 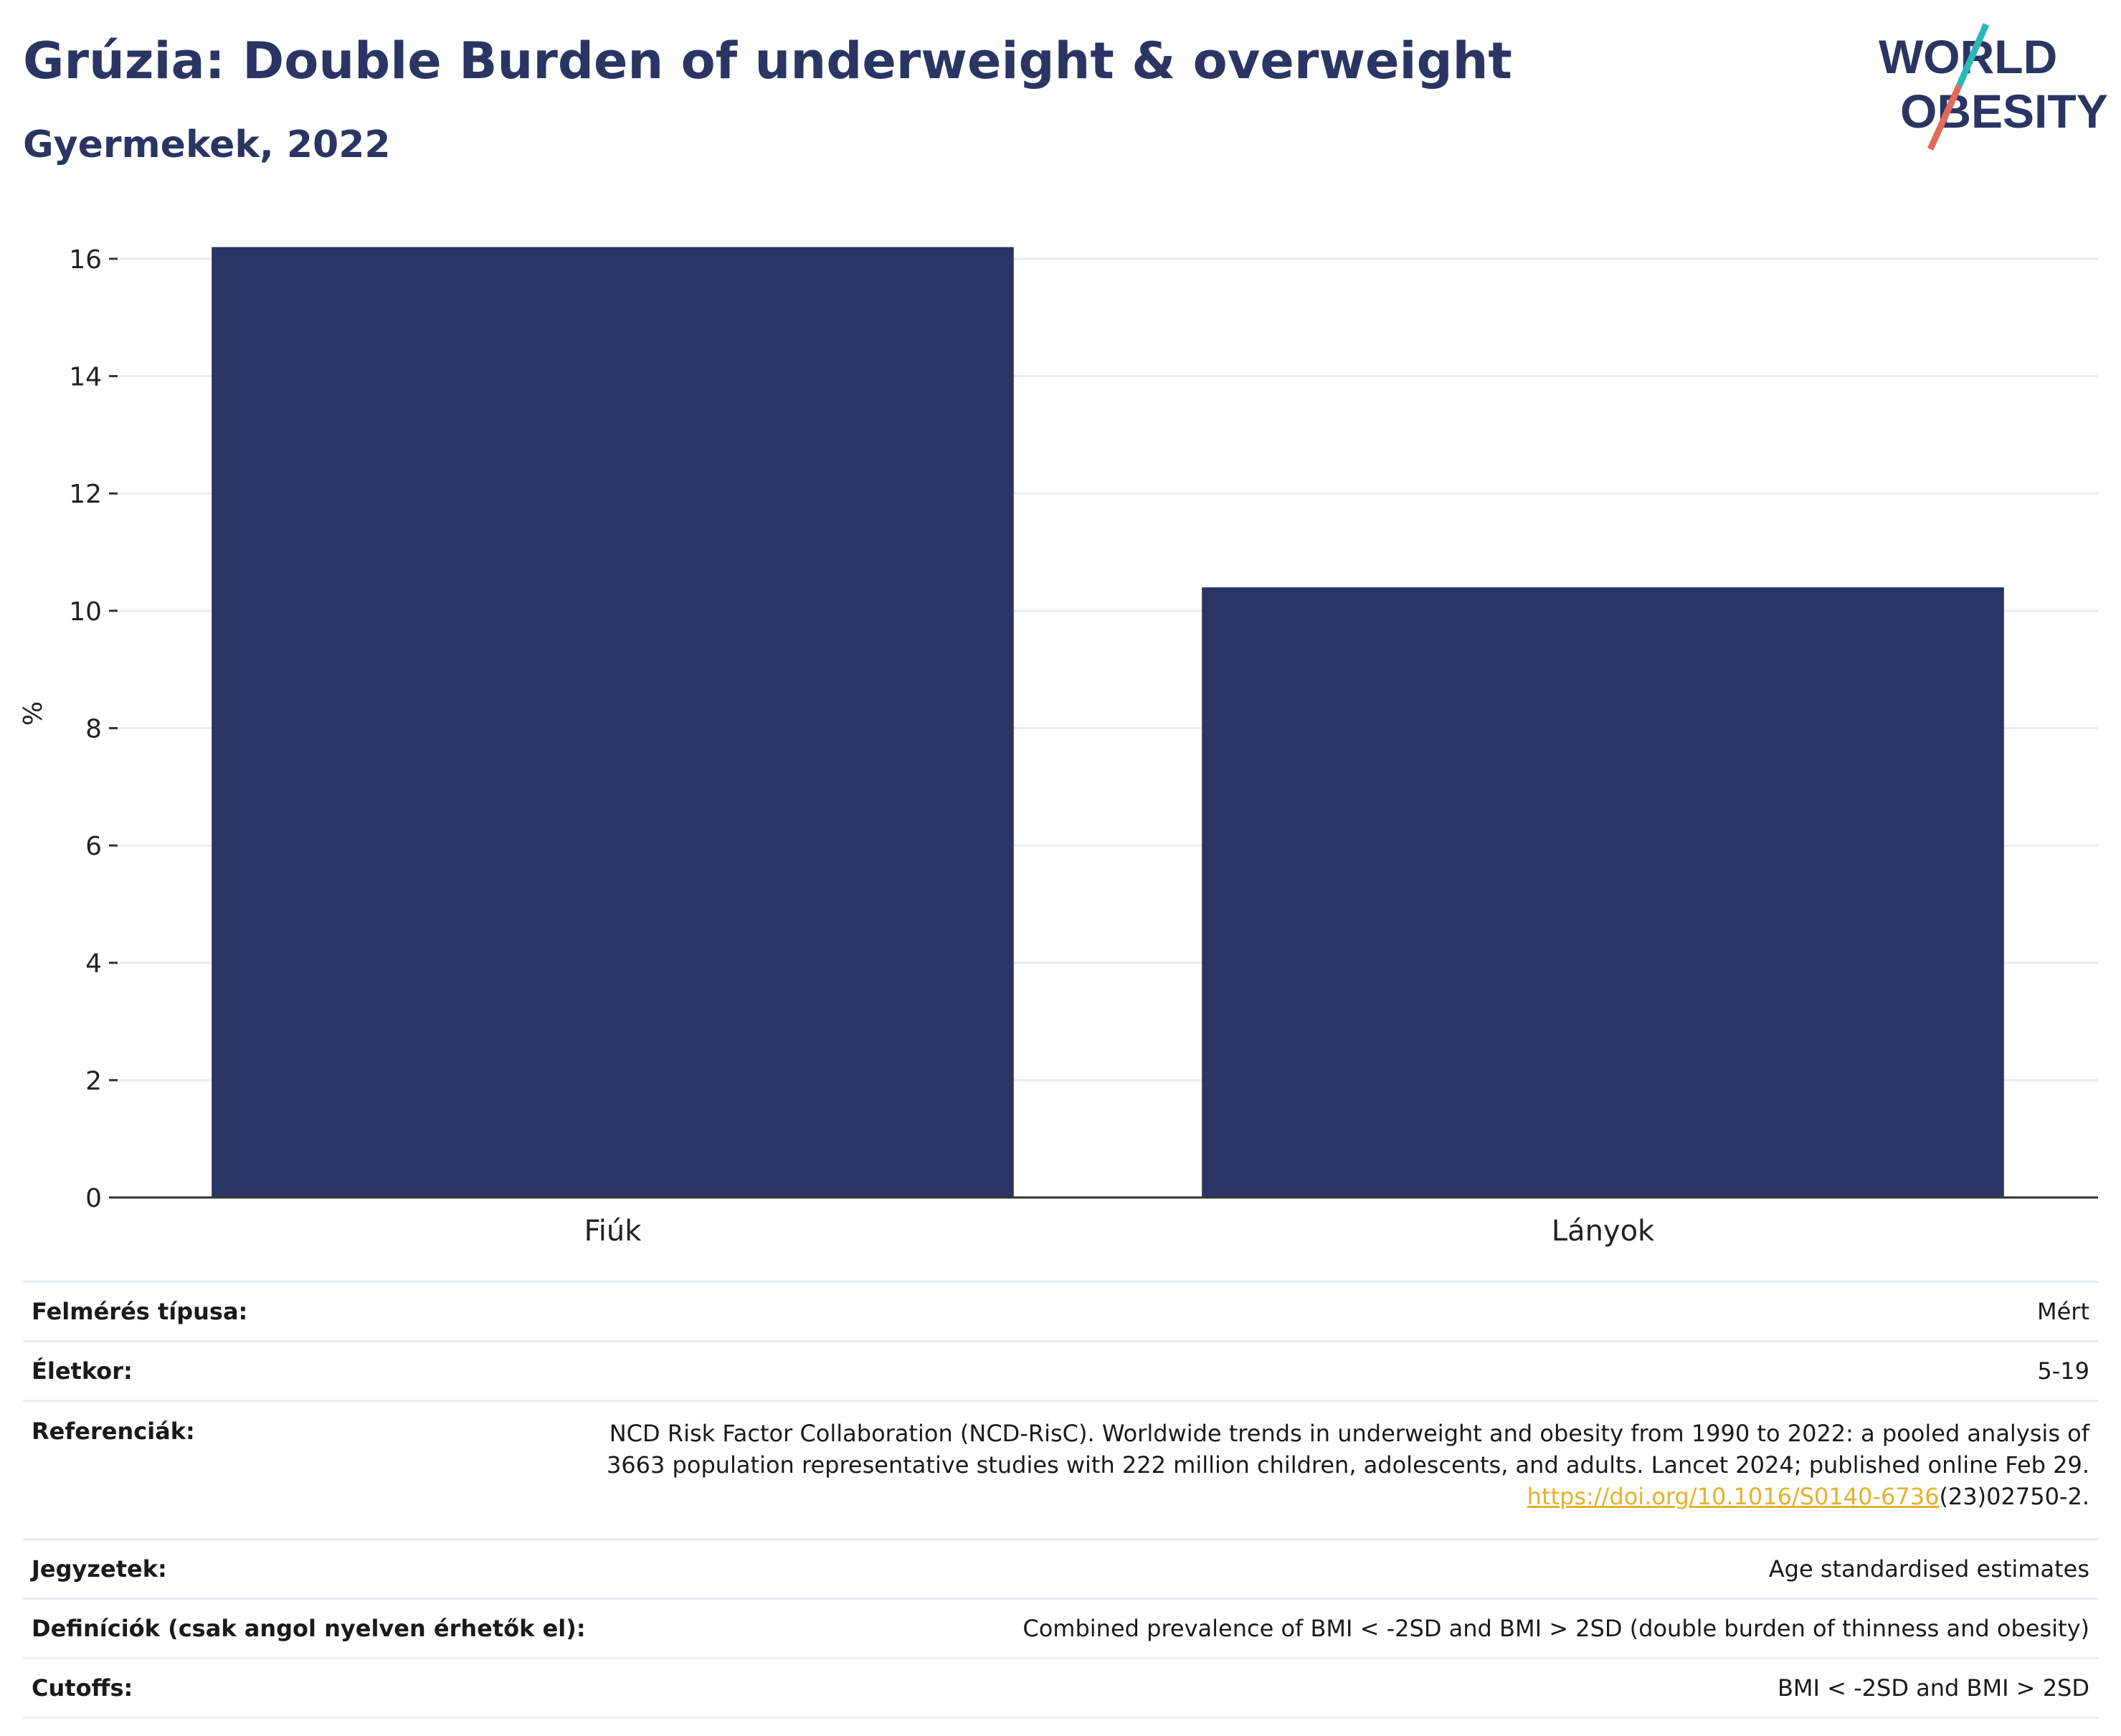 I want to click on bar, so click(x=1603, y=892).